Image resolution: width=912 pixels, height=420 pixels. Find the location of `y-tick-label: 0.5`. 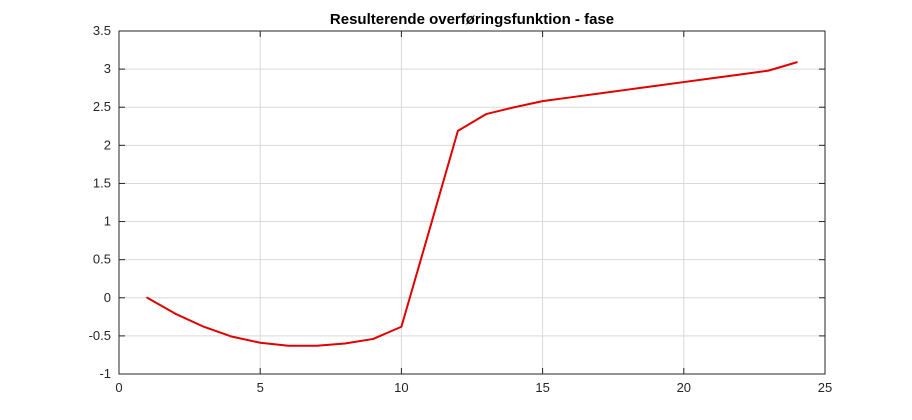

y-tick-label: 0.5 is located at coordinates (102, 259).